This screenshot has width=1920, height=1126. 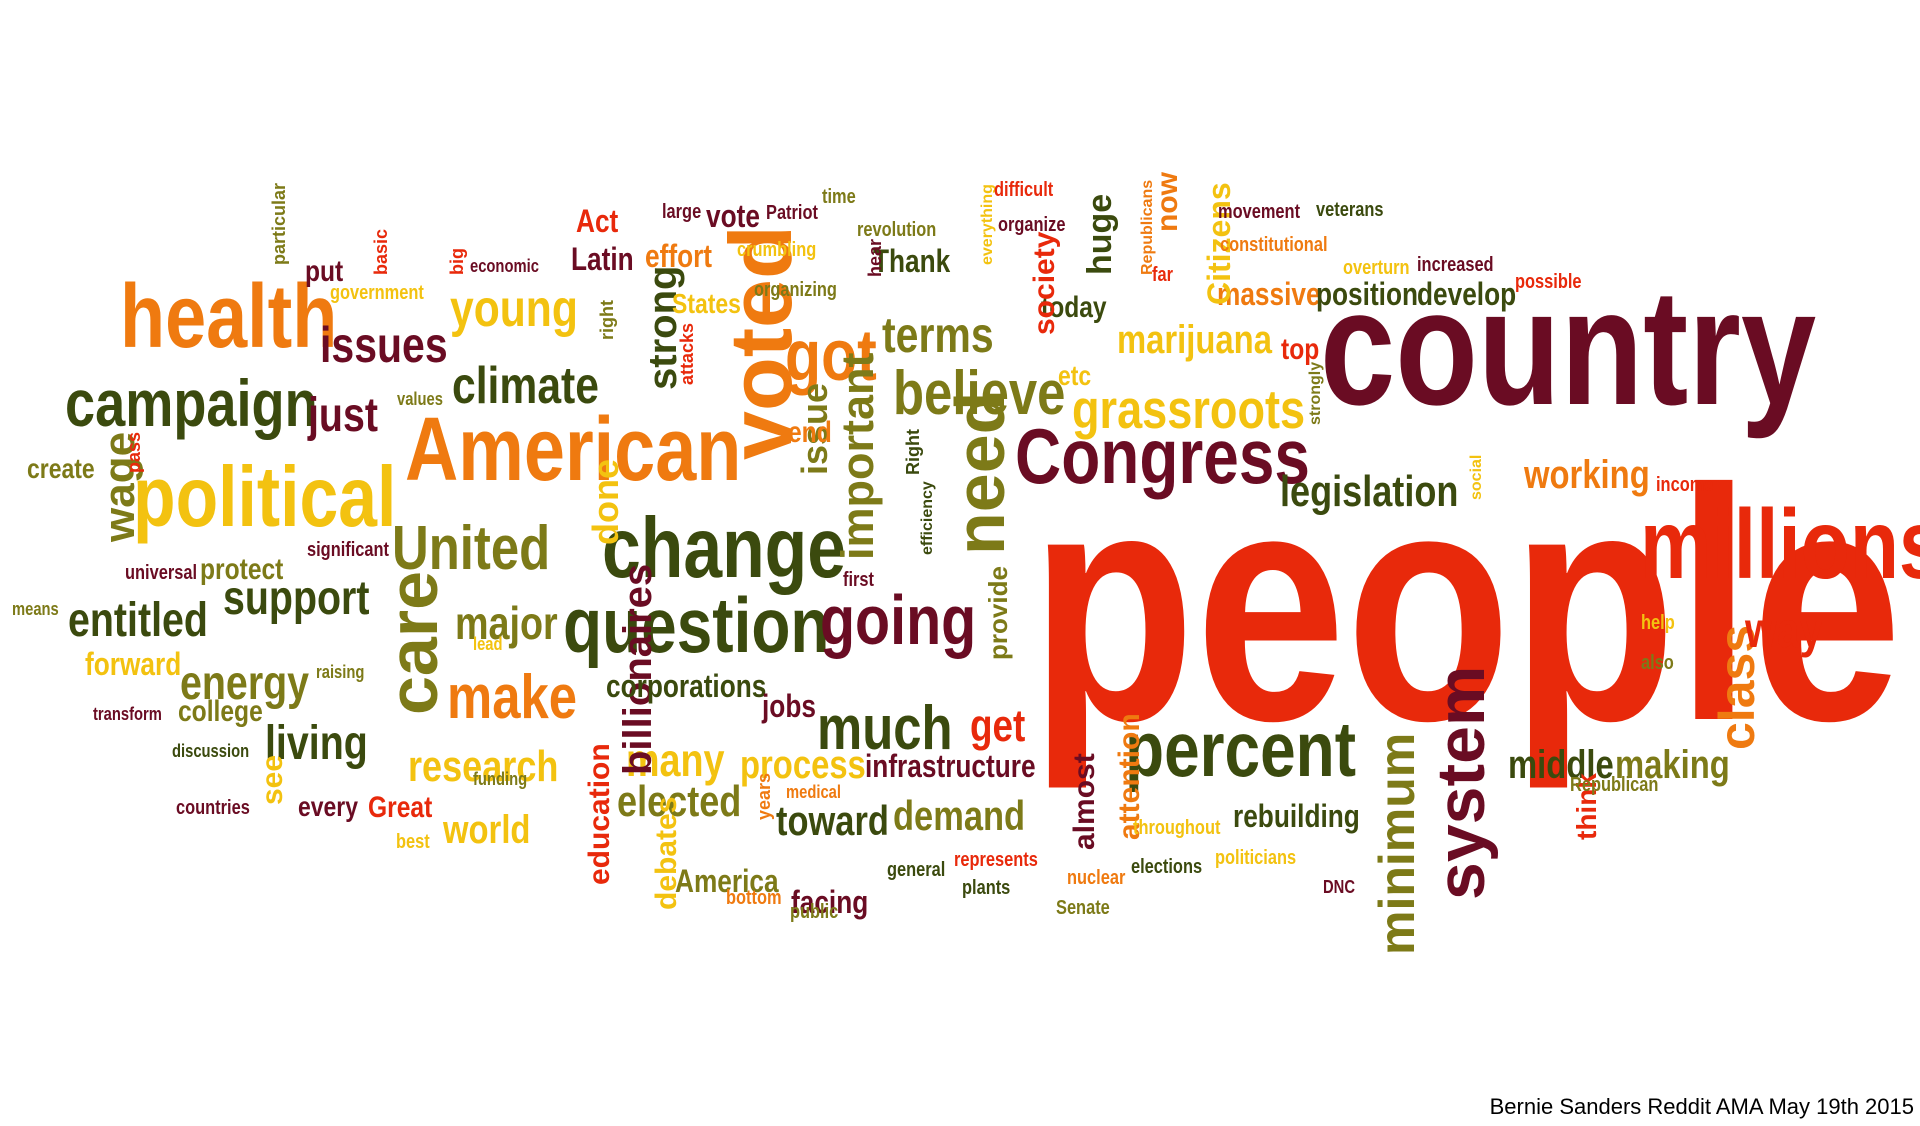 What do you see at coordinates (213, 808) in the screenshot?
I see `cloud-word-countries: countries` at bounding box center [213, 808].